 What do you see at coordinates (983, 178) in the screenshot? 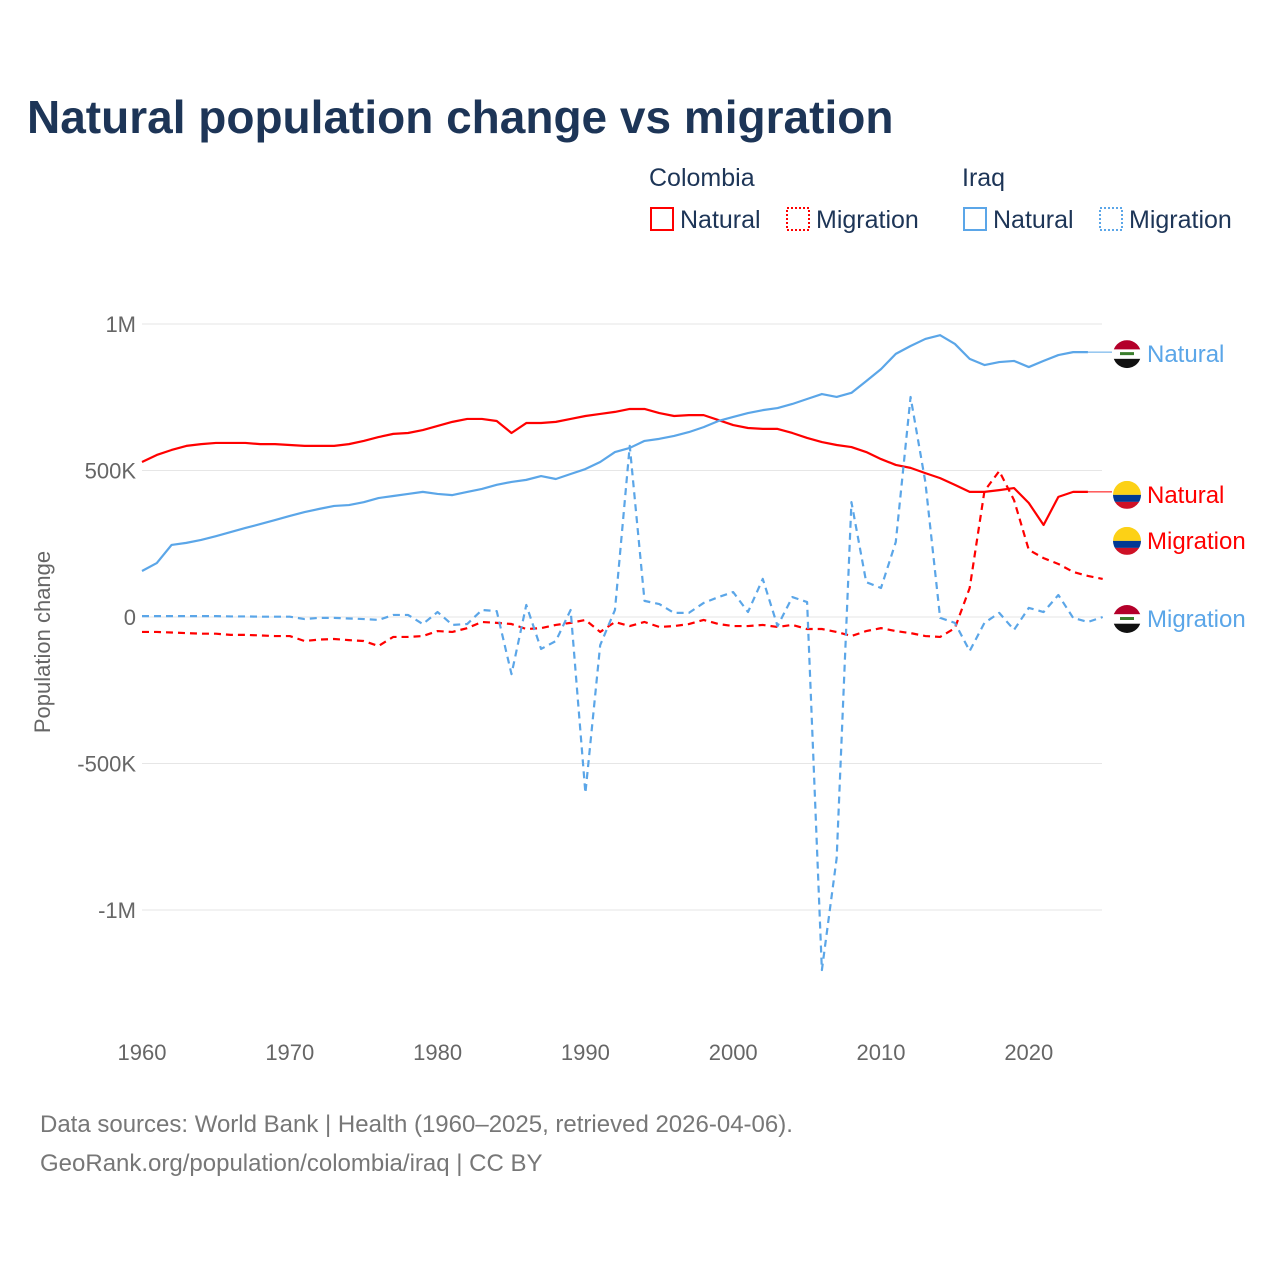
I see `legend-group-iraq: Iraq` at bounding box center [983, 178].